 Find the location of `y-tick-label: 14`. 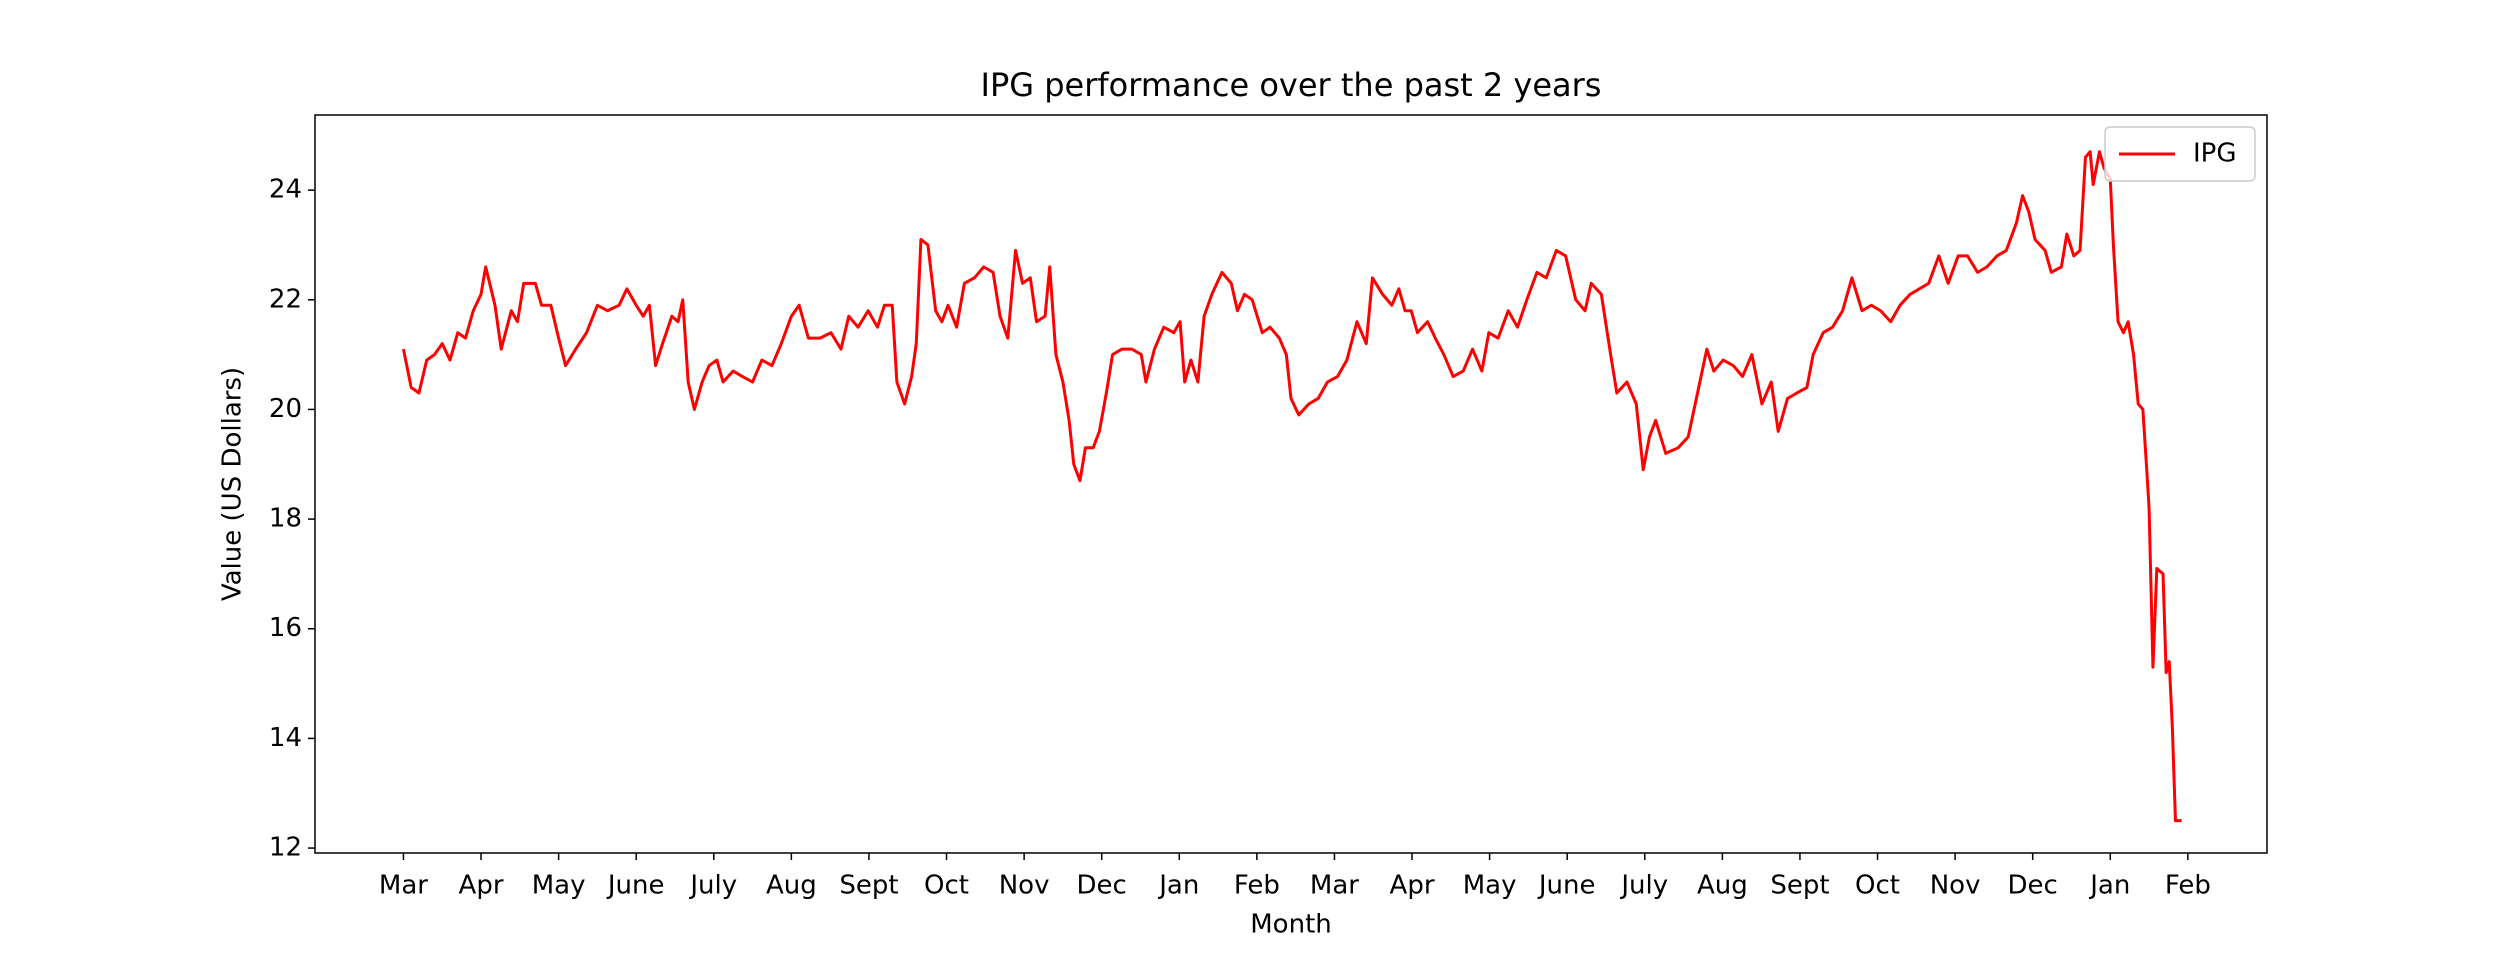

y-tick-label: 14 is located at coordinates (285, 738).